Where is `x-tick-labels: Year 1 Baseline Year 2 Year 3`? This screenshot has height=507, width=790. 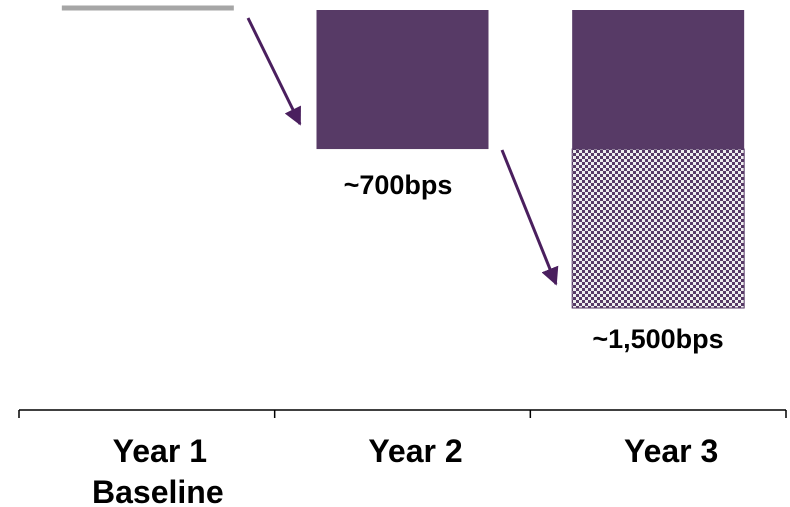 x-tick-labels: Year 1 Baseline Year 2 Year 3 is located at coordinates (405, 470).